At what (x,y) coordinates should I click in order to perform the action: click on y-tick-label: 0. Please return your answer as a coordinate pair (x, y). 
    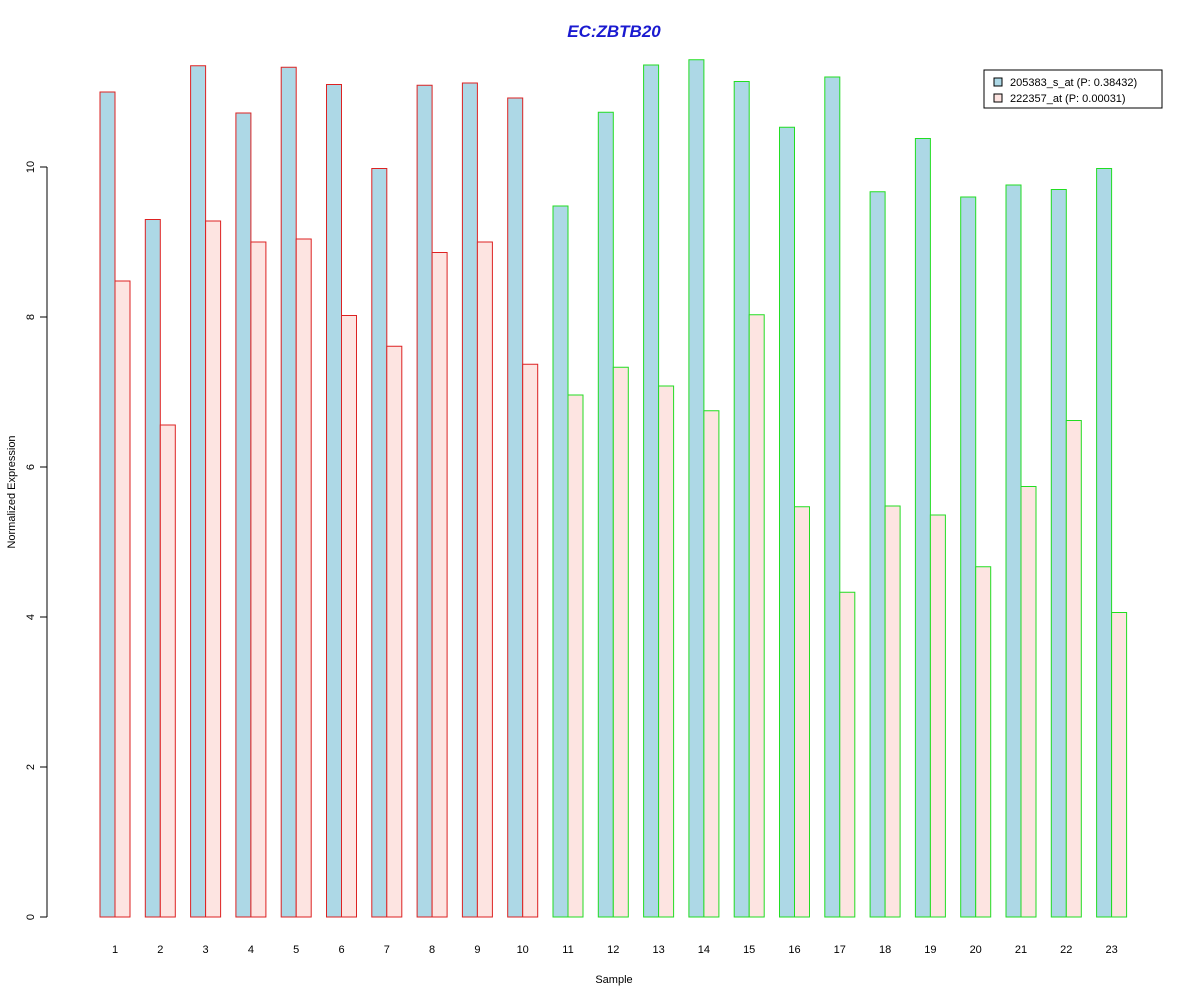
    Looking at the image, I should click on (31, 917).